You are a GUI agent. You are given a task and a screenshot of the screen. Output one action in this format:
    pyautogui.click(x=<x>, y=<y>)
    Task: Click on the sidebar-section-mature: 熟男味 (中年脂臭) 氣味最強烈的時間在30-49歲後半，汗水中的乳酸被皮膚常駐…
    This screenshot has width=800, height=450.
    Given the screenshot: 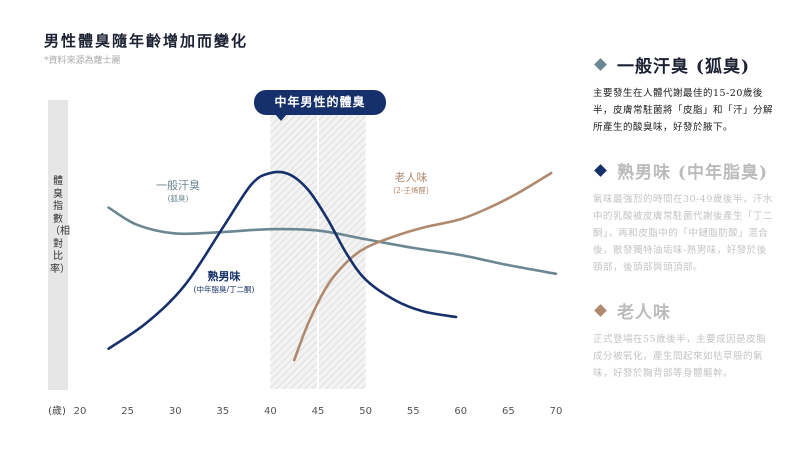 What is the action you would take?
    pyautogui.click(x=683, y=217)
    